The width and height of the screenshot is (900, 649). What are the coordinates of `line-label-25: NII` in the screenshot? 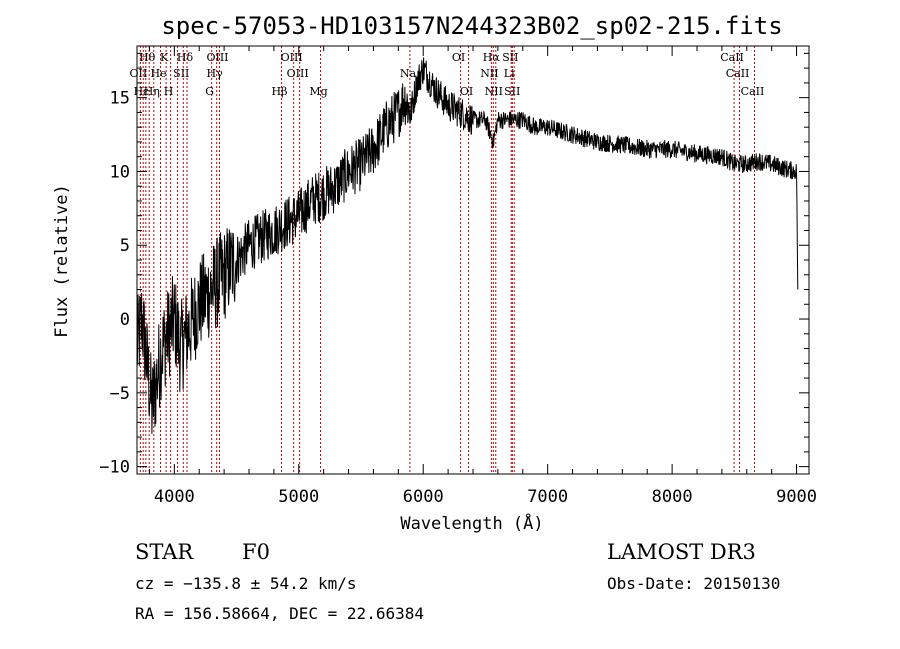 It's located at (494, 91).